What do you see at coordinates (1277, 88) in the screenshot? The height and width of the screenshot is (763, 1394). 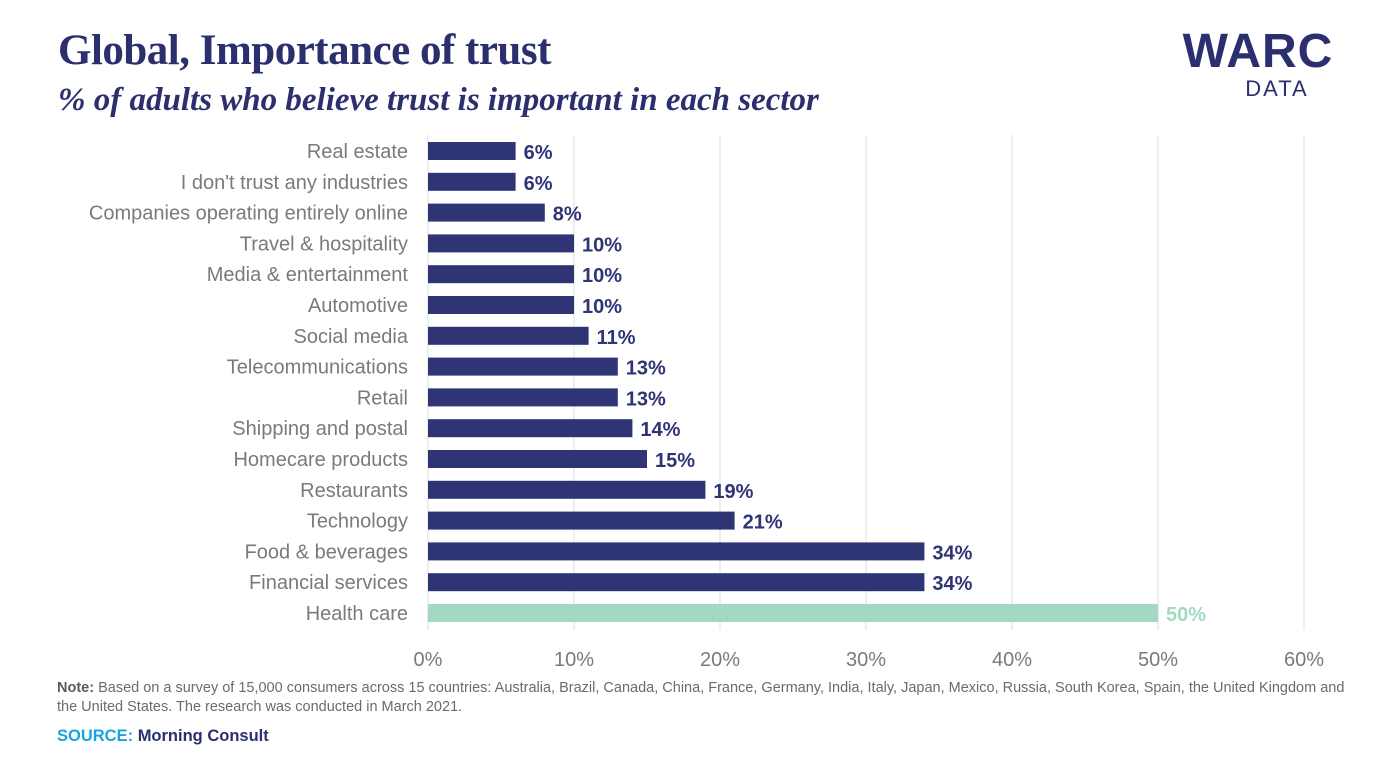 I see `logo-sub-text: DATA` at bounding box center [1277, 88].